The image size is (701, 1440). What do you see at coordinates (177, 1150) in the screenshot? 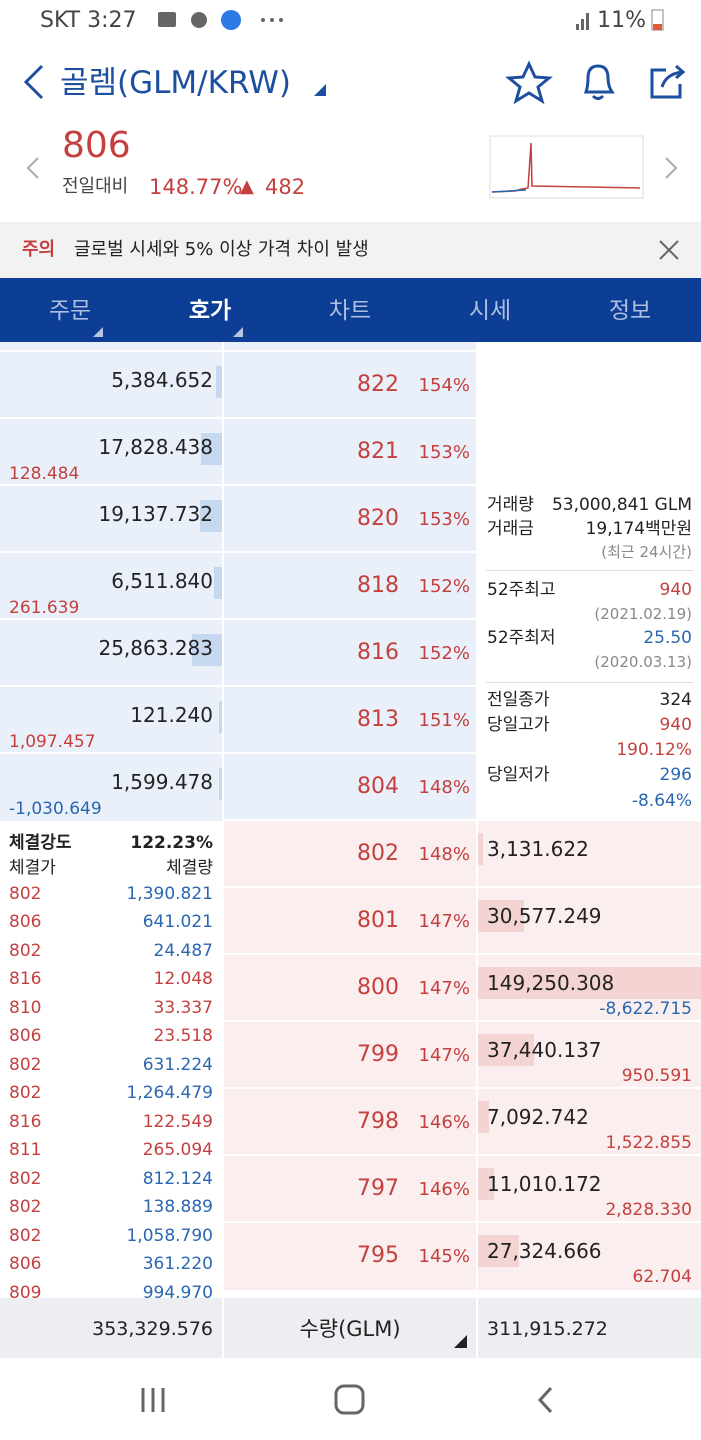
I see `trade-qty: 265.094` at bounding box center [177, 1150].